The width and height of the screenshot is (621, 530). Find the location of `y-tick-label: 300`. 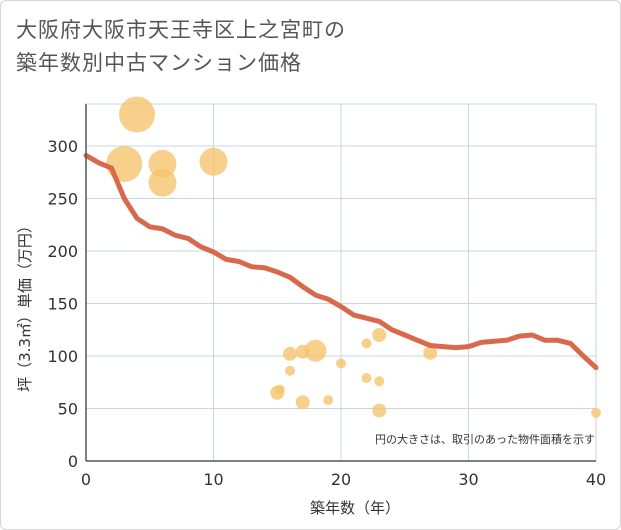

y-tick-label: 300 is located at coordinates (62, 146).